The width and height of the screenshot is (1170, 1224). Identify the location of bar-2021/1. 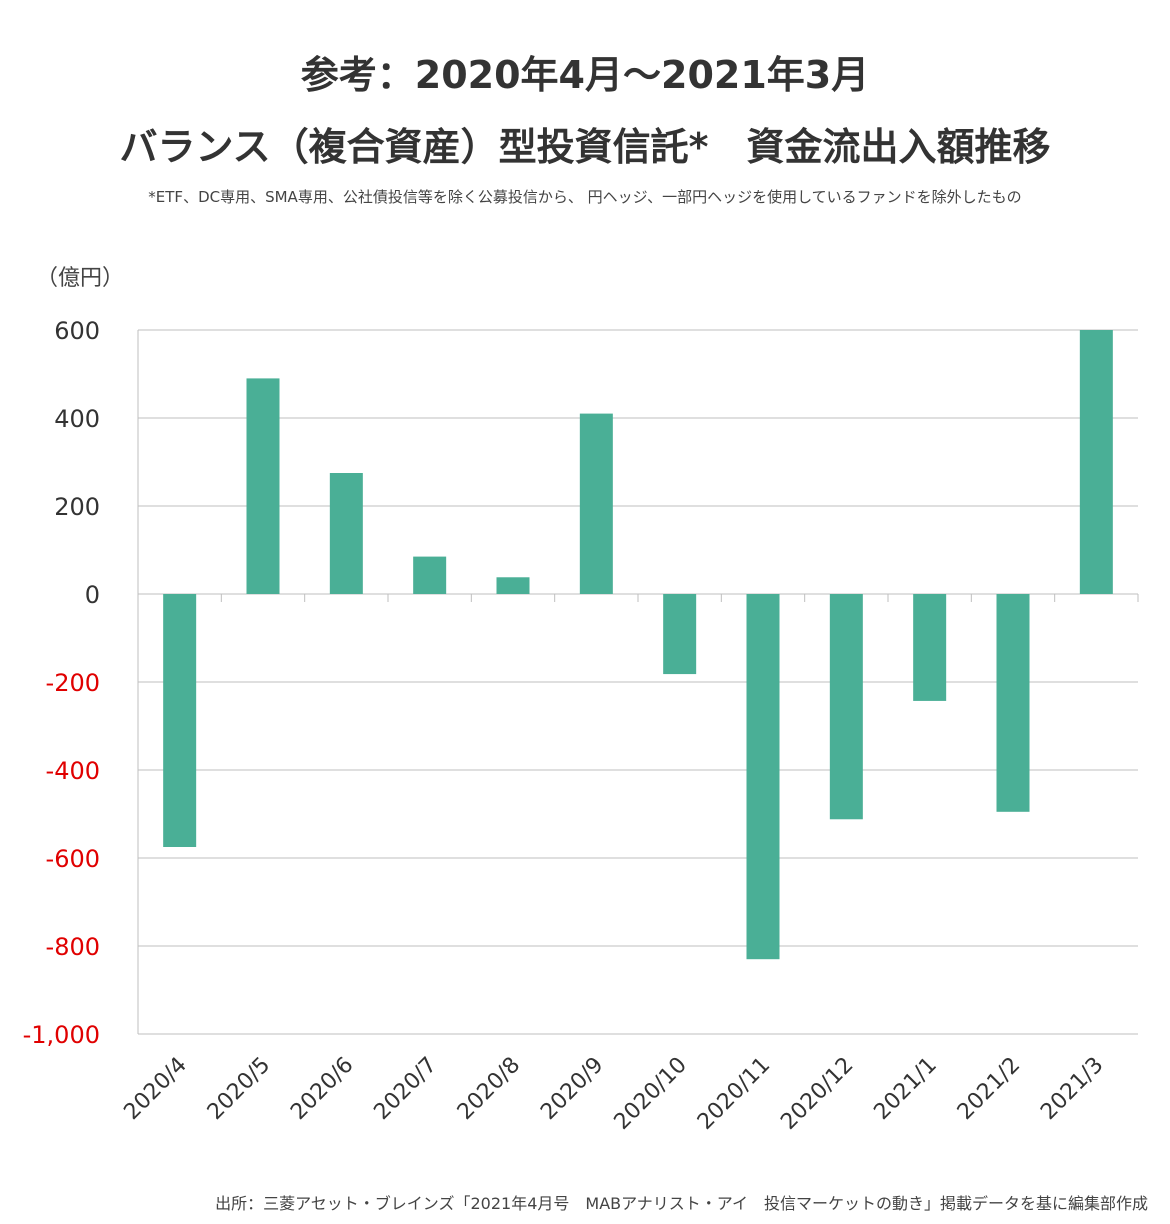
(930, 647).